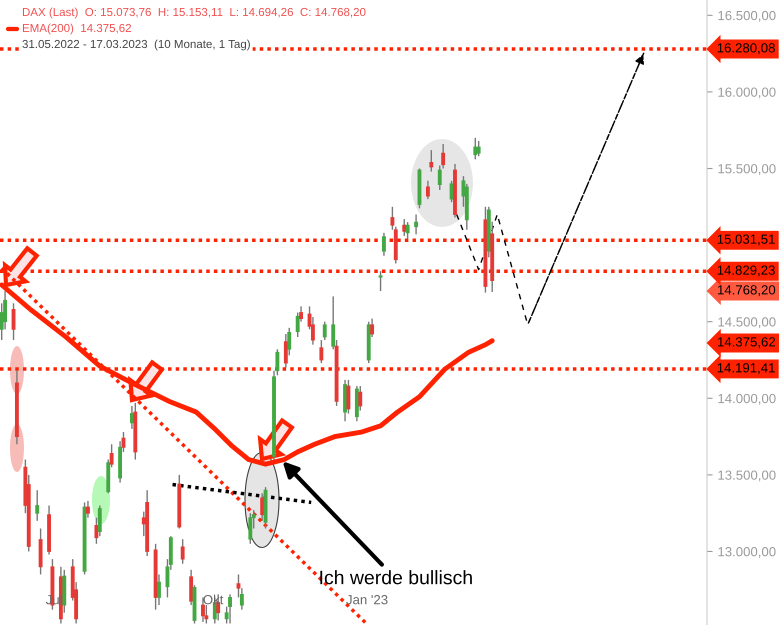 The width and height of the screenshot is (780, 625). What do you see at coordinates (747, 476) in the screenshot?
I see `y-tick-label: 13.500,00` at bounding box center [747, 476].